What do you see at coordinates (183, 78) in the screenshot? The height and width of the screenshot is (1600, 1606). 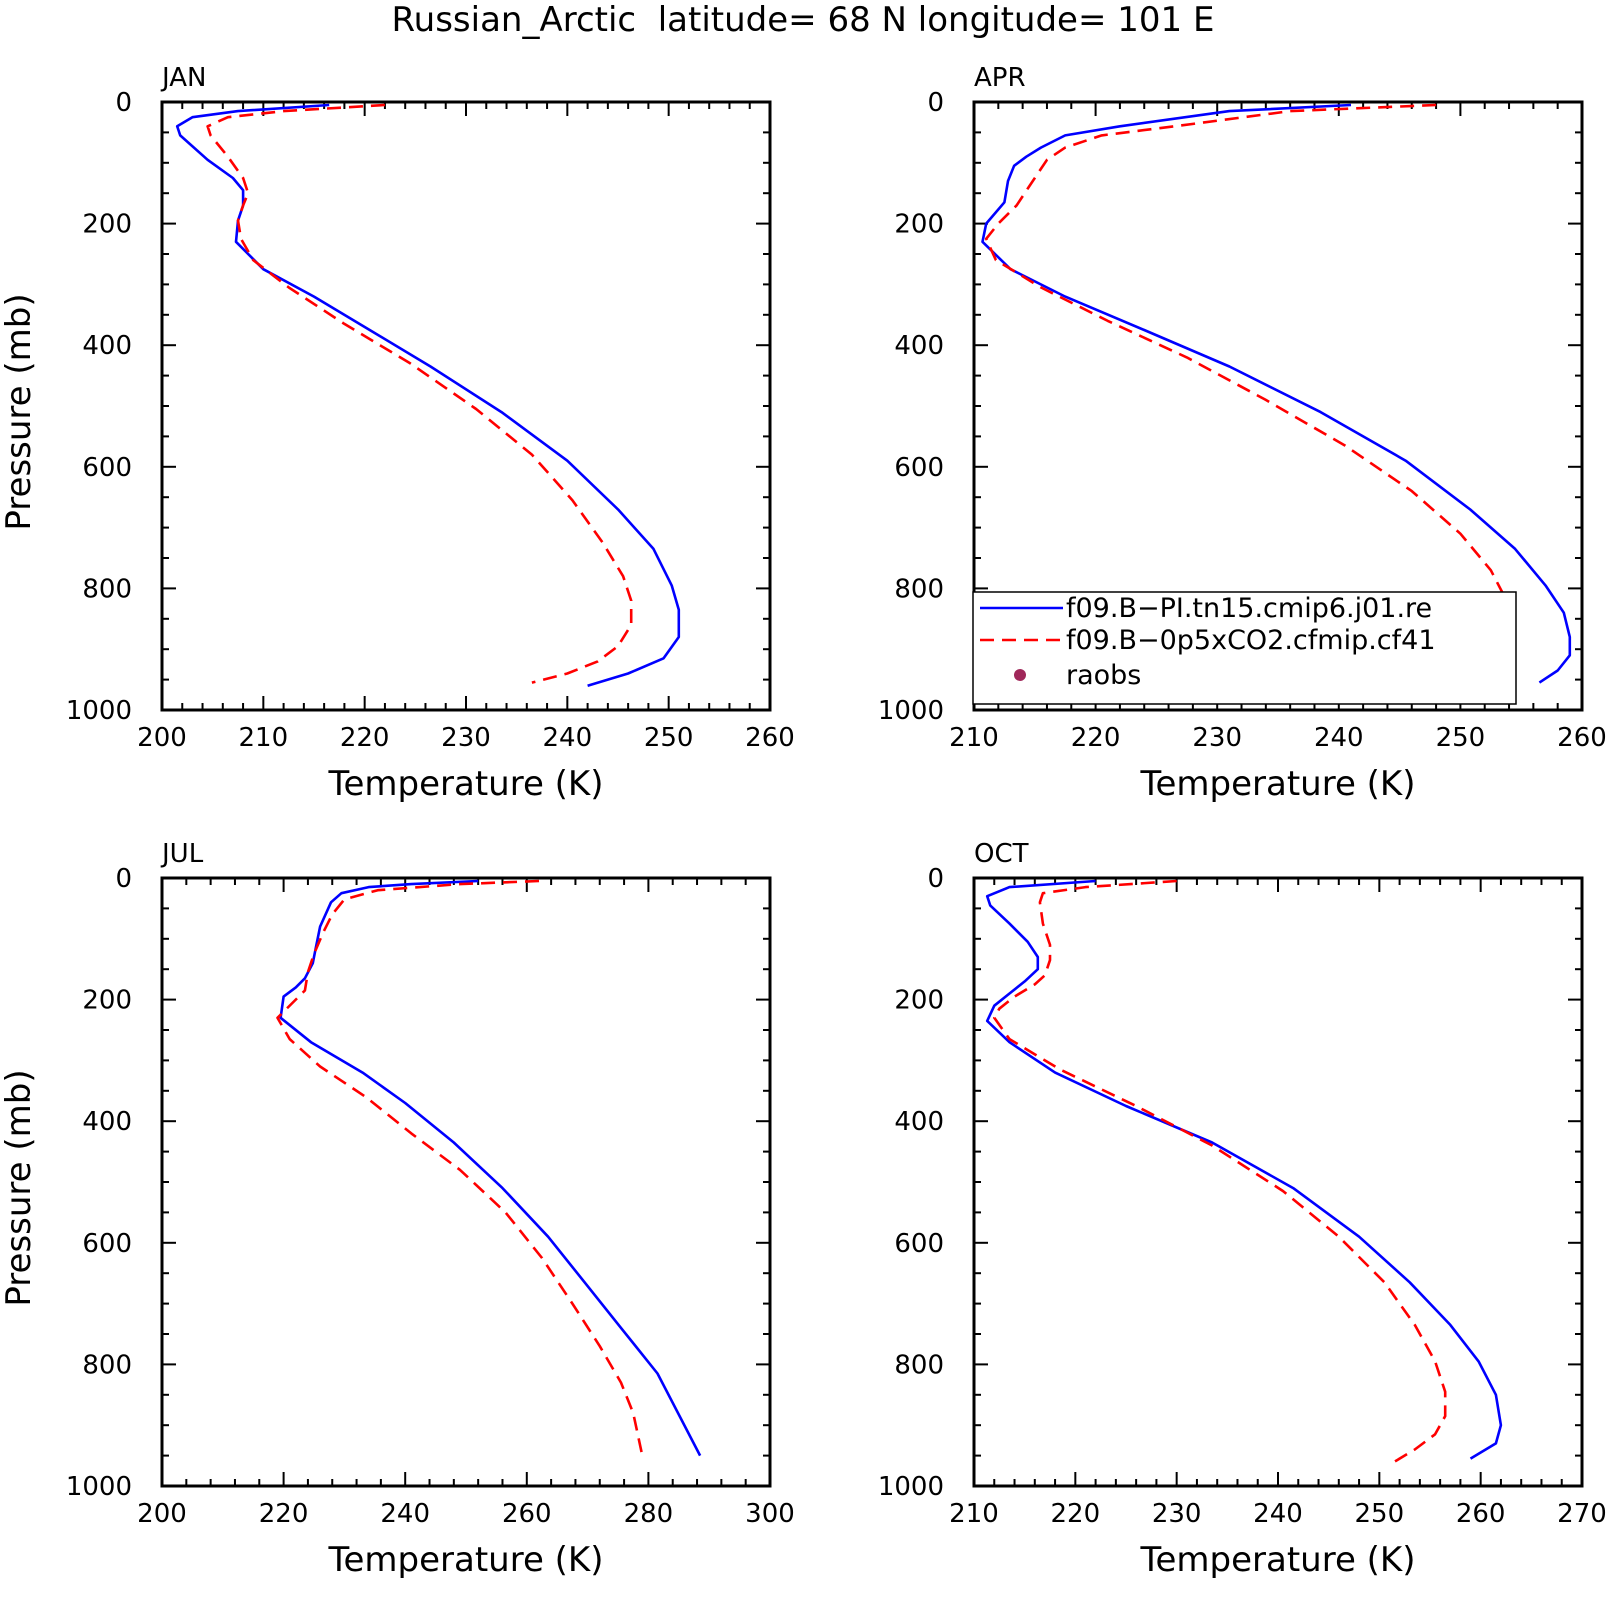 I see `panel-month-label: JAN` at bounding box center [183, 78].